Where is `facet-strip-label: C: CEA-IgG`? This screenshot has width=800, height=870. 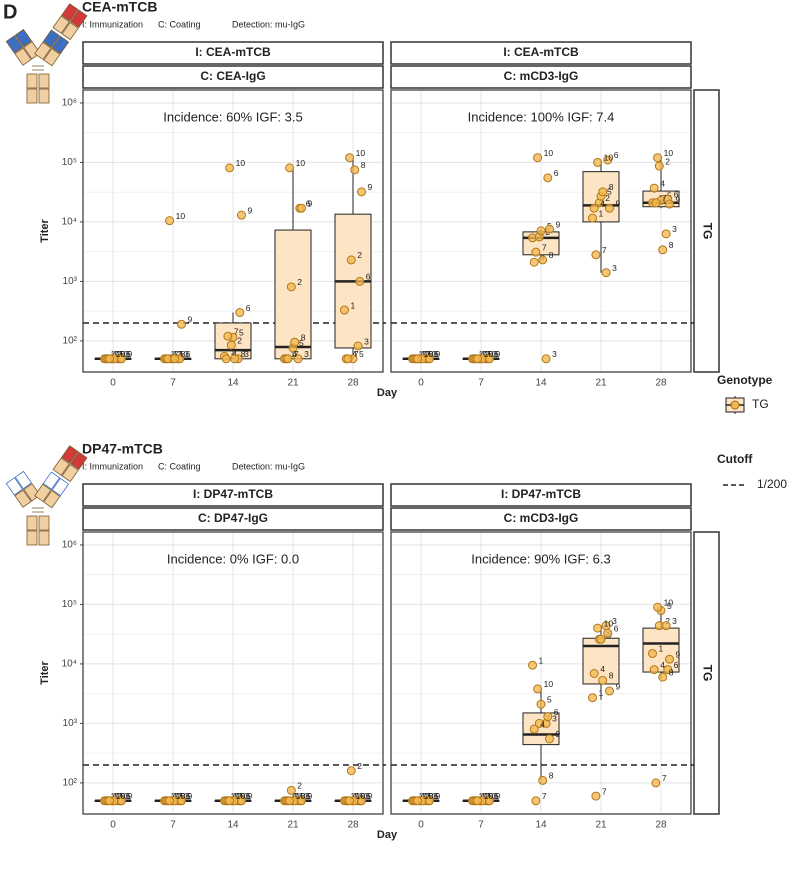 facet-strip-label: C: CEA-IgG is located at coordinates (232, 76).